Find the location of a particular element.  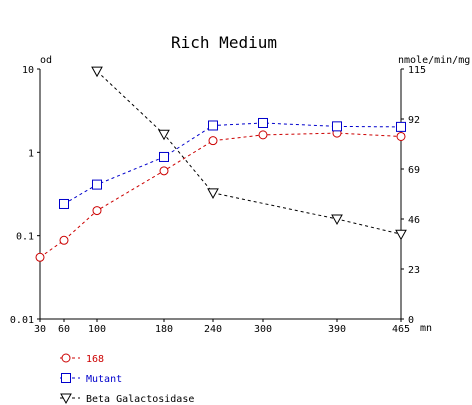

left-tick-label: 0.01 is located at coordinates (22, 320).